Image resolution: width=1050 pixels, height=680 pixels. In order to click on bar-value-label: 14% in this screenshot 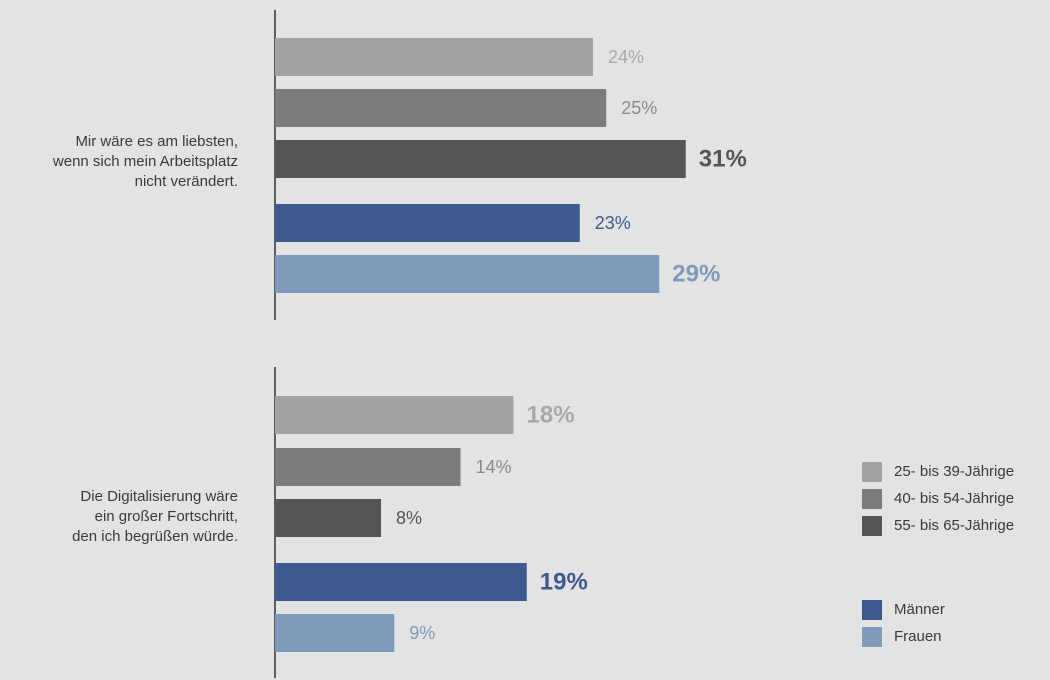, I will do `click(494, 467)`.